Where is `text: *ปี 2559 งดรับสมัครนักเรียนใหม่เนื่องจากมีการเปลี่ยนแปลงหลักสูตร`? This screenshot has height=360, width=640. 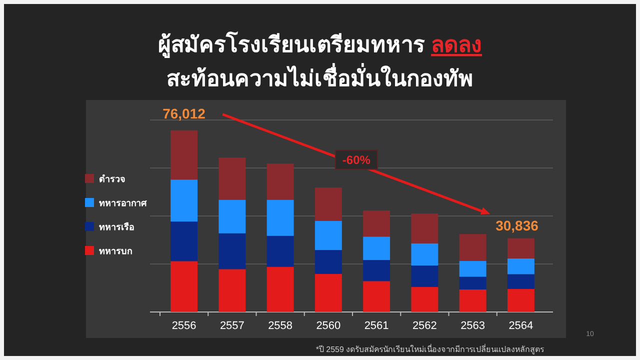
text: *ปี 2559 งดรับสมัครนักเรียนใหม่เนื่องจากมีการเปลี่ยนแปลงหลักสูตร is located at coordinates (431, 349).